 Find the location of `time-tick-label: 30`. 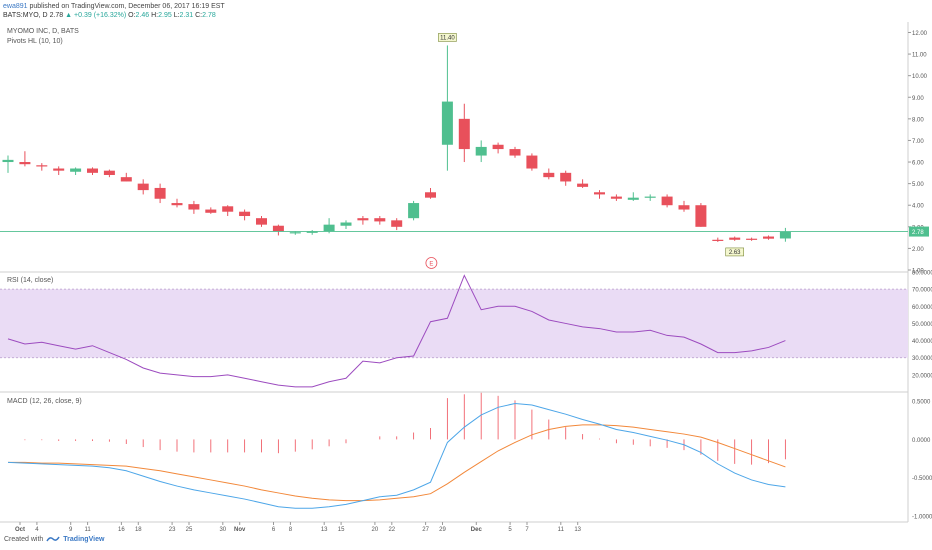

time-tick-label: 30 is located at coordinates (222, 530).